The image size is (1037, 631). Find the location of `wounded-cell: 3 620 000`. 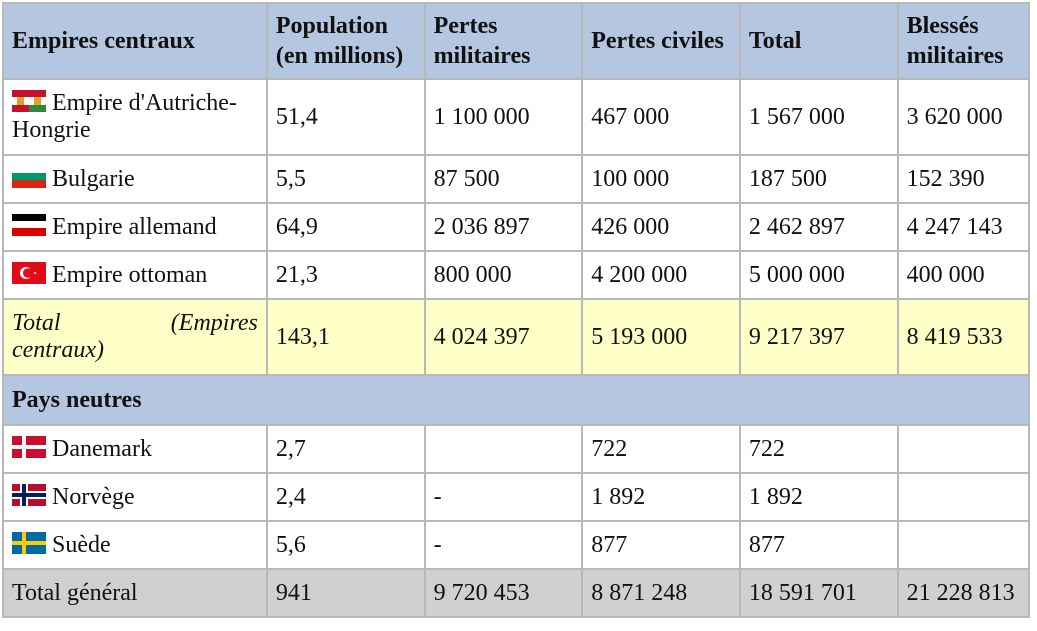

wounded-cell: 3 620 000 is located at coordinates (963, 117).